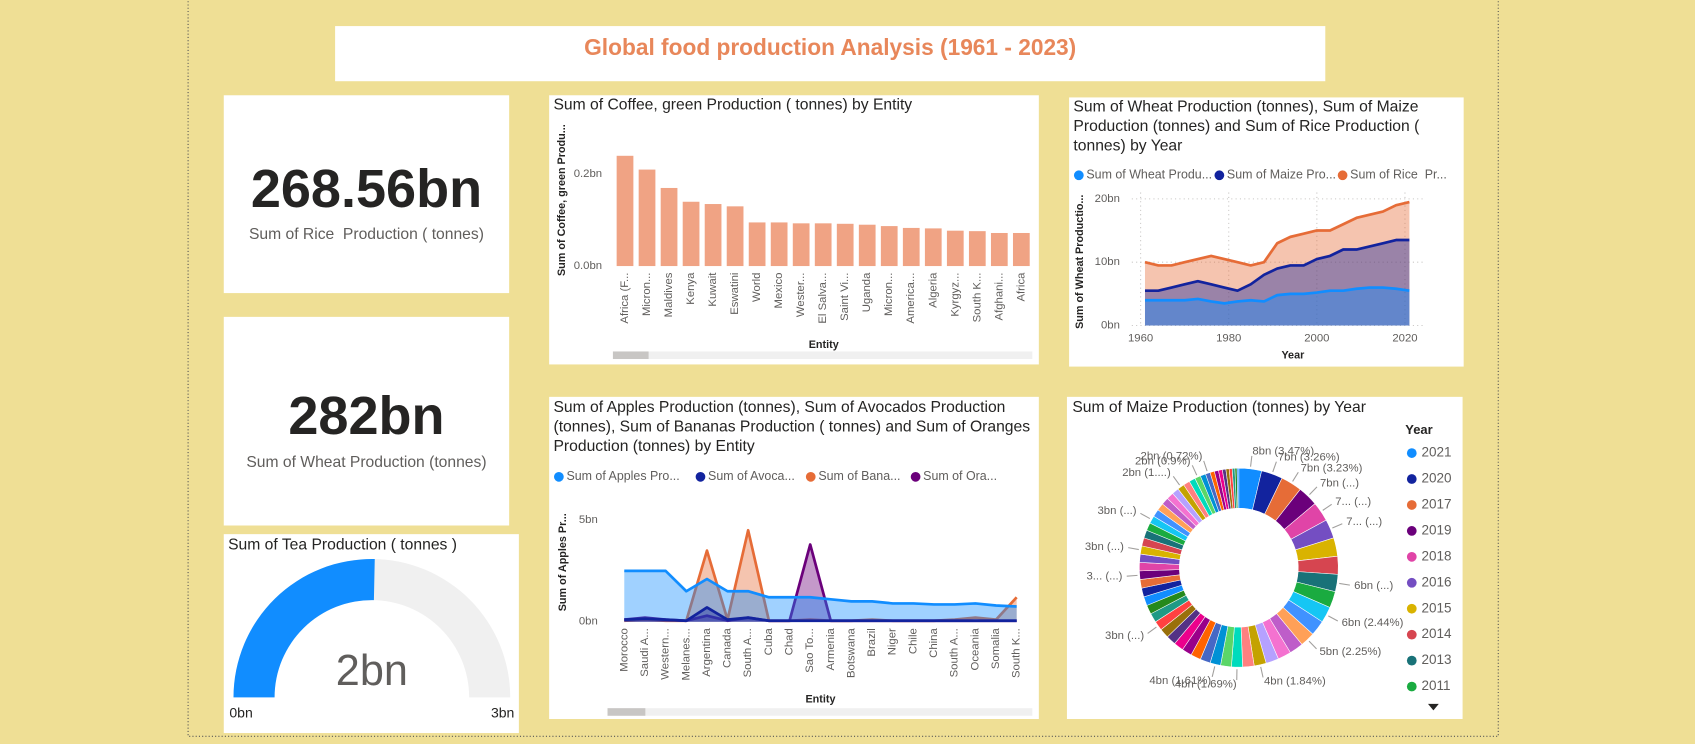  I want to click on x-tick-label: Brazil, so click(872, 642).